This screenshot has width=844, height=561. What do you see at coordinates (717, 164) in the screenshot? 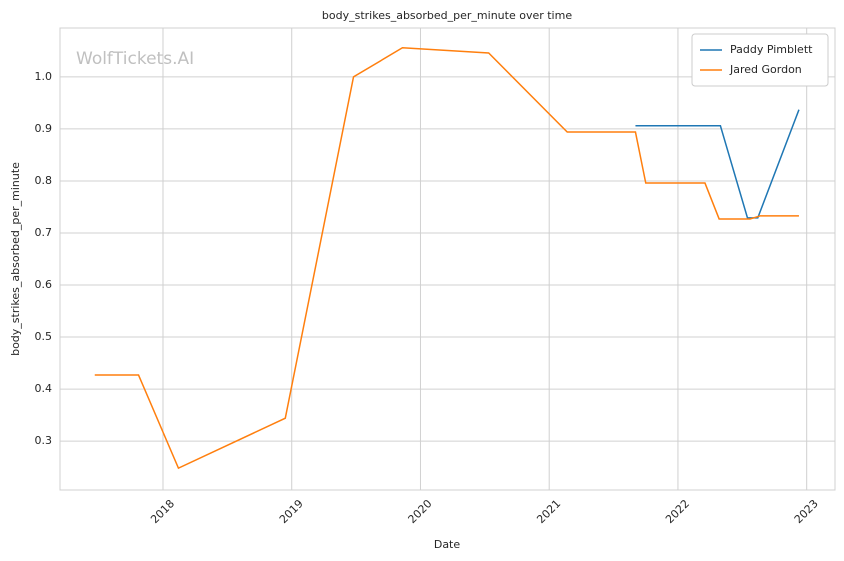
I see `line` at bounding box center [717, 164].